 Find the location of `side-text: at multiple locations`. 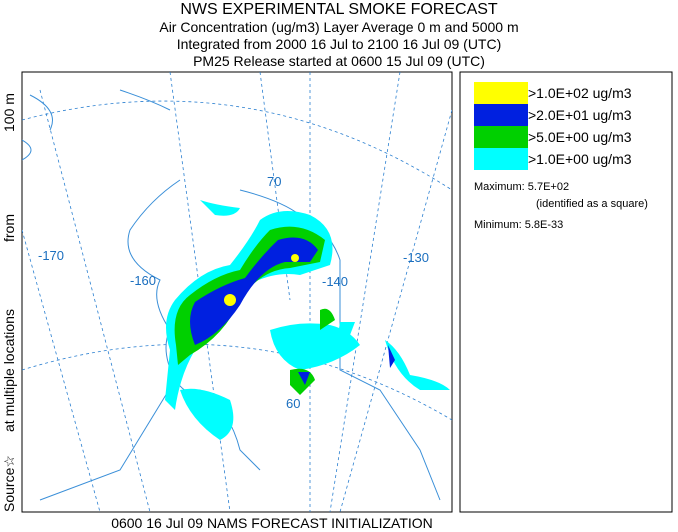

side-text: at multiple locations is located at coordinates (9, 370).